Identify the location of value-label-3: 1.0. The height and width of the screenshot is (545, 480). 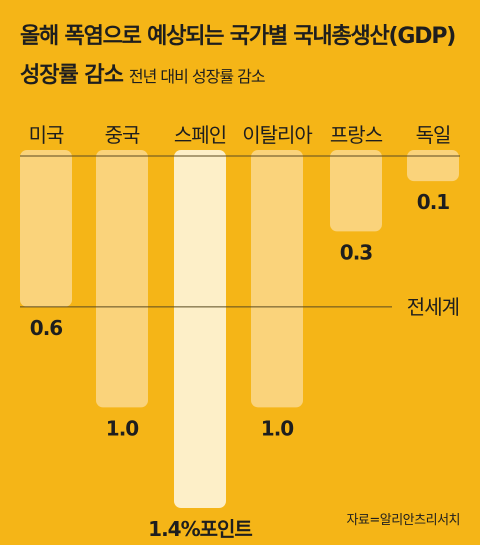
(277, 428).